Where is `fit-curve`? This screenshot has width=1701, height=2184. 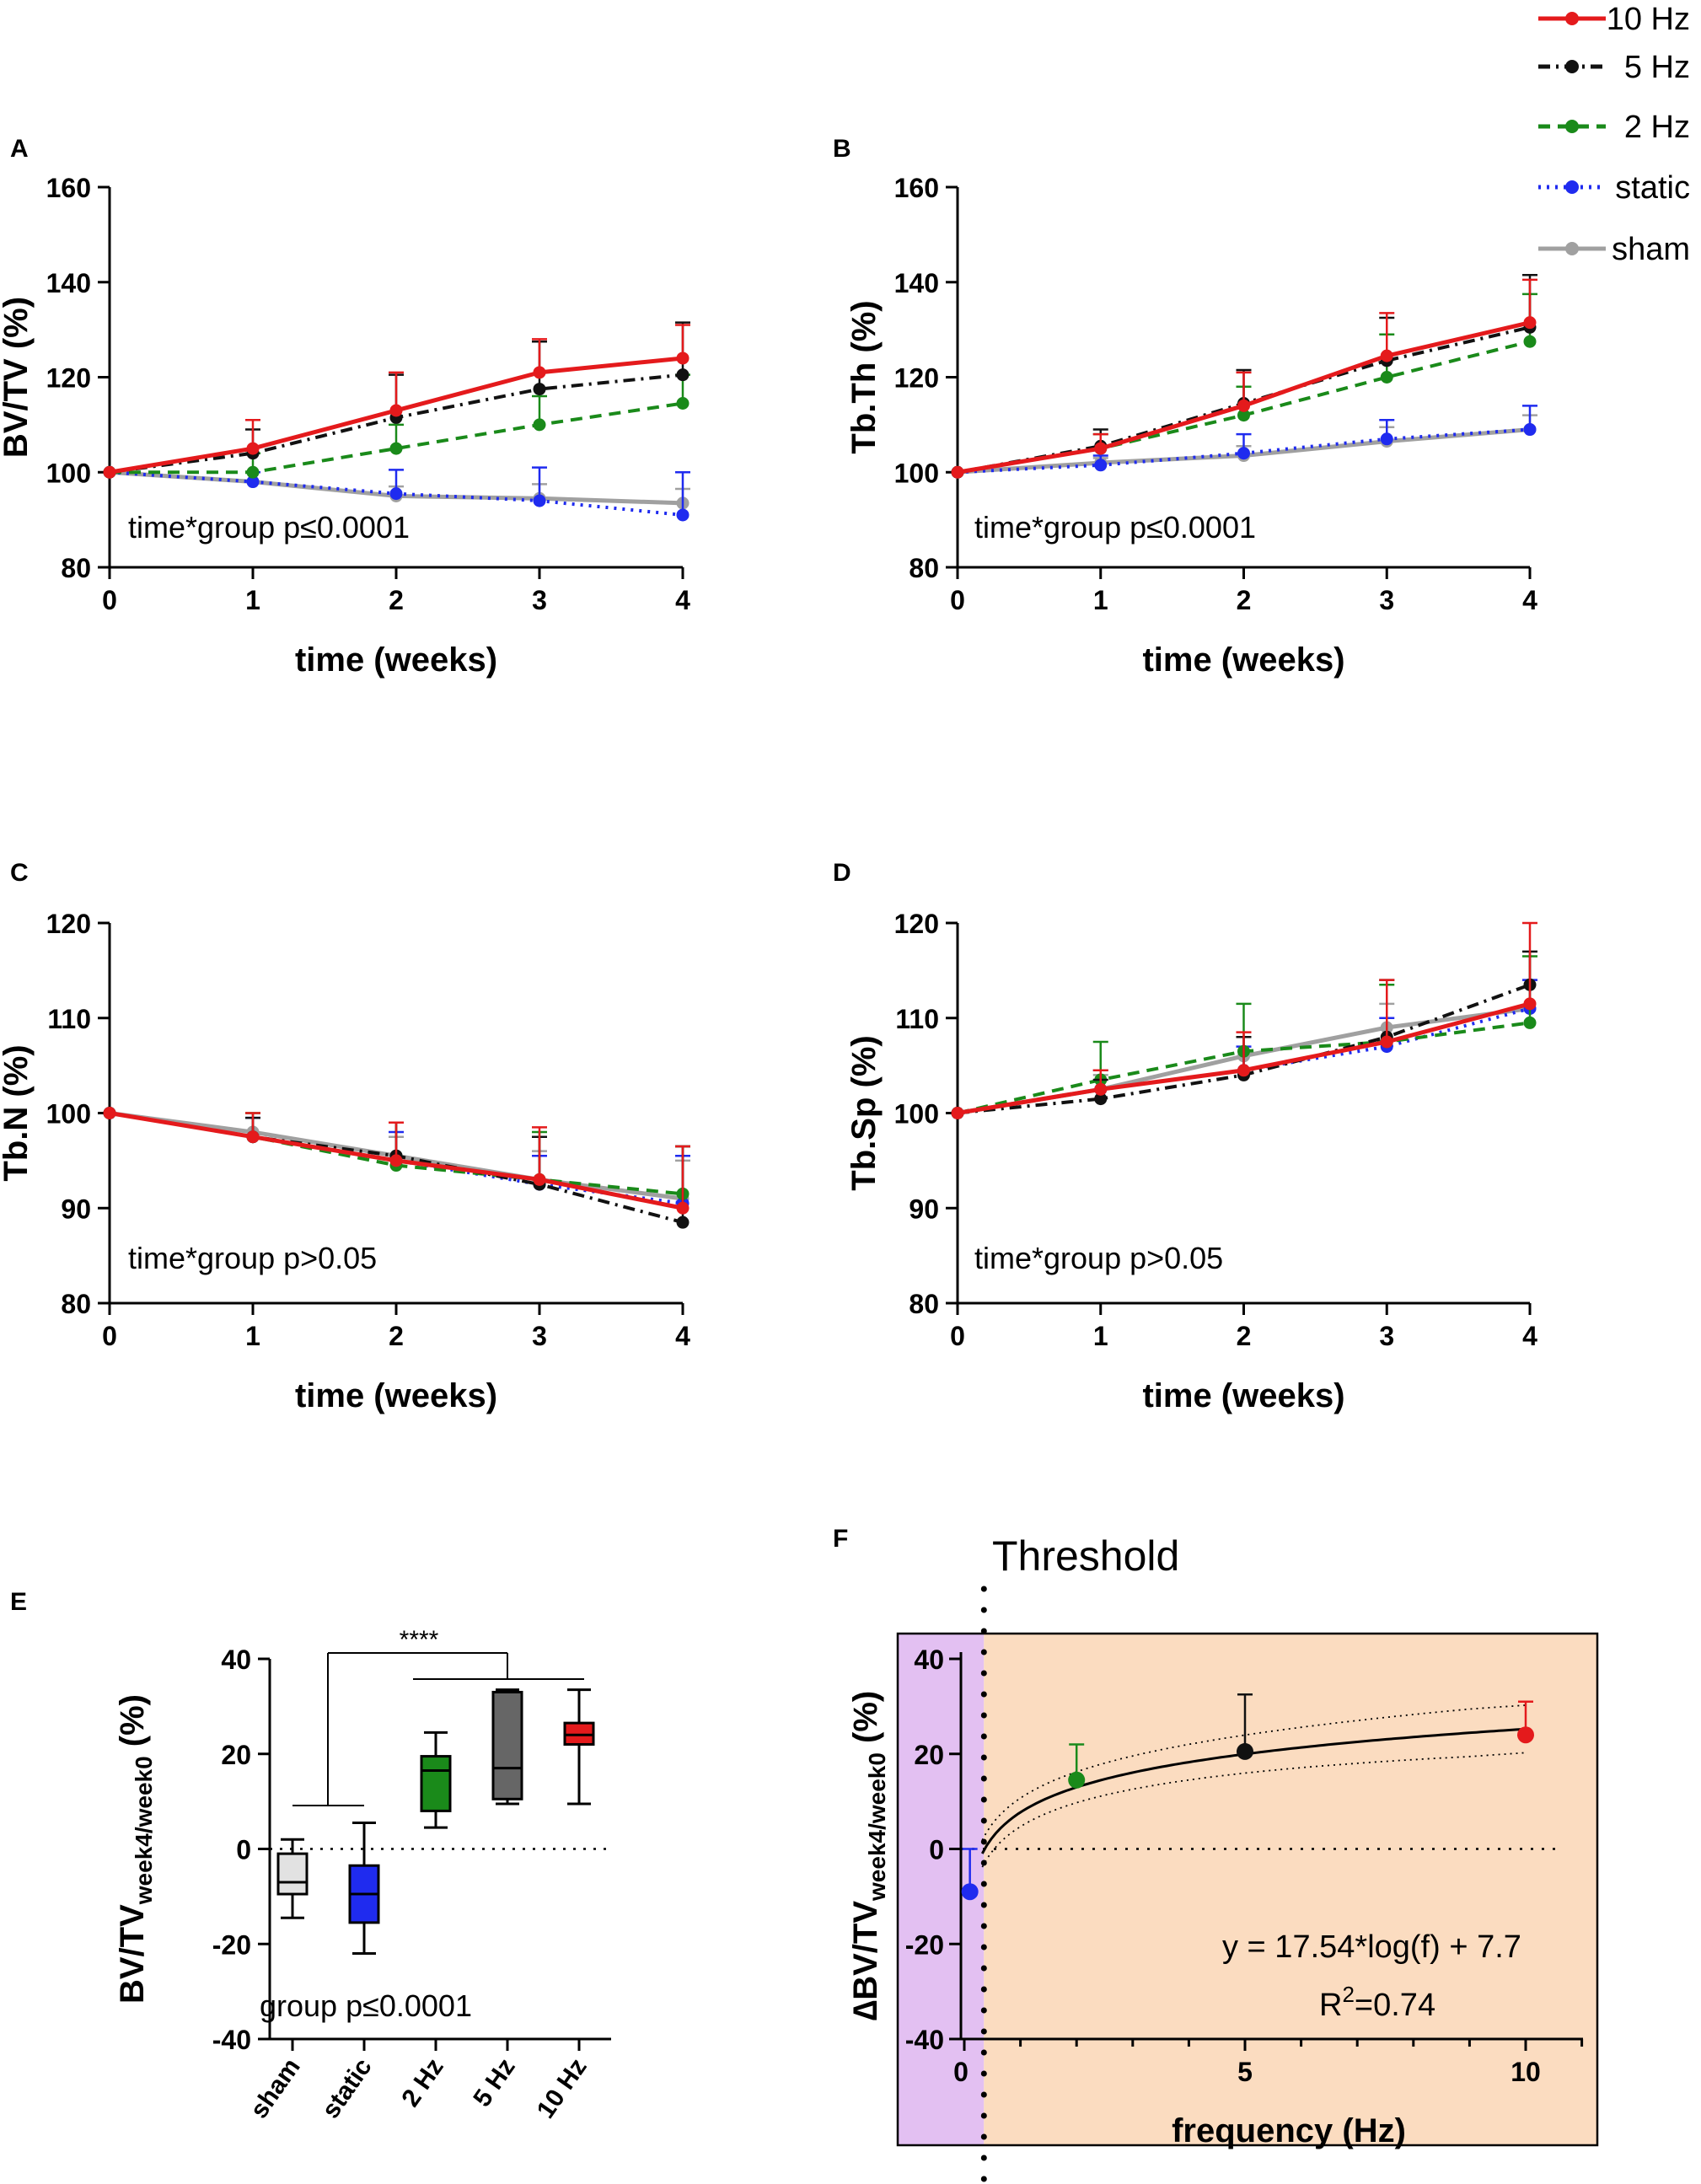 fit-curve is located at coordinates (1253, 1790).